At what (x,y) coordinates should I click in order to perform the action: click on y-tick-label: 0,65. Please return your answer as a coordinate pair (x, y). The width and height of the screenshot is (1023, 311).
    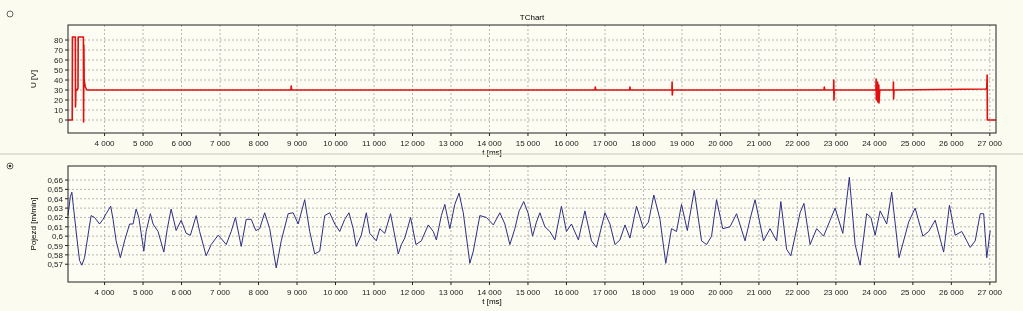
    Looking at the image, I should click on (55, 190).